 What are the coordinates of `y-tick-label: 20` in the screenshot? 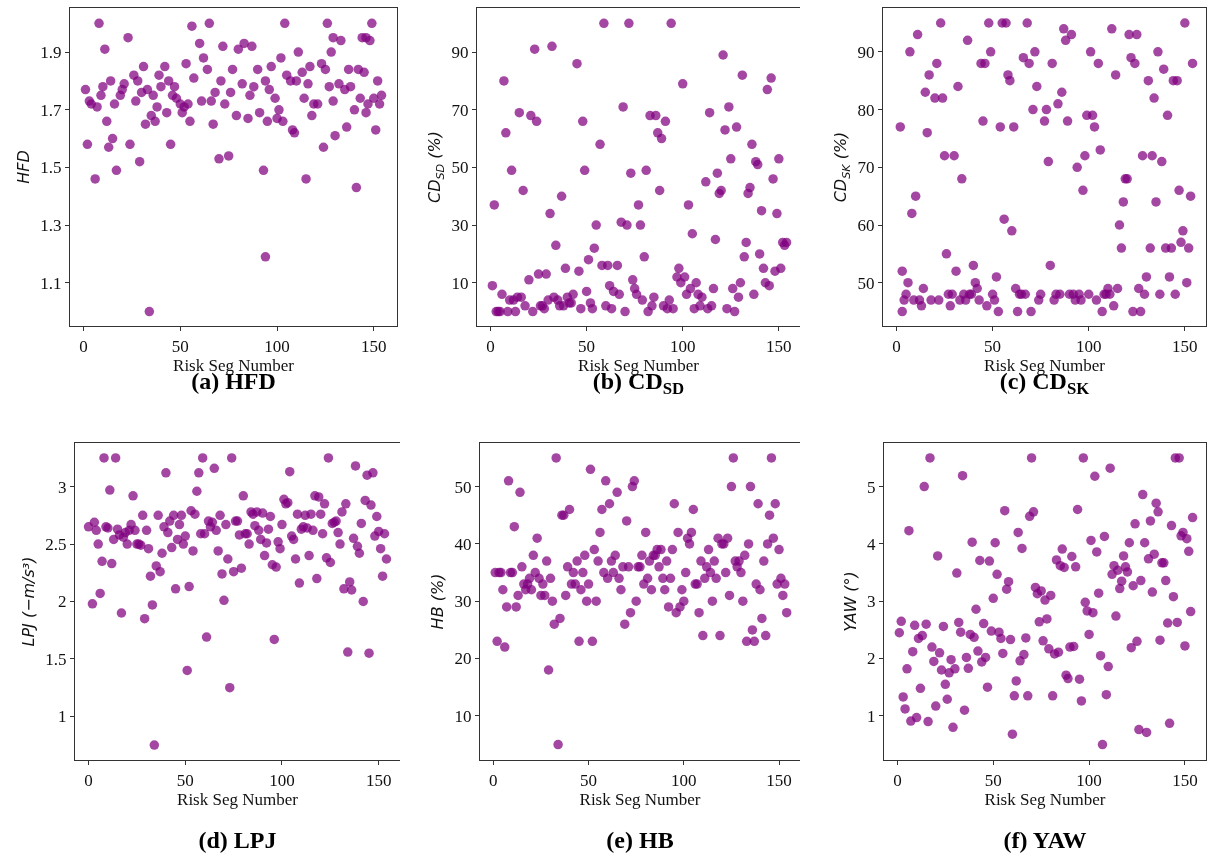 It's located at (463, 659).